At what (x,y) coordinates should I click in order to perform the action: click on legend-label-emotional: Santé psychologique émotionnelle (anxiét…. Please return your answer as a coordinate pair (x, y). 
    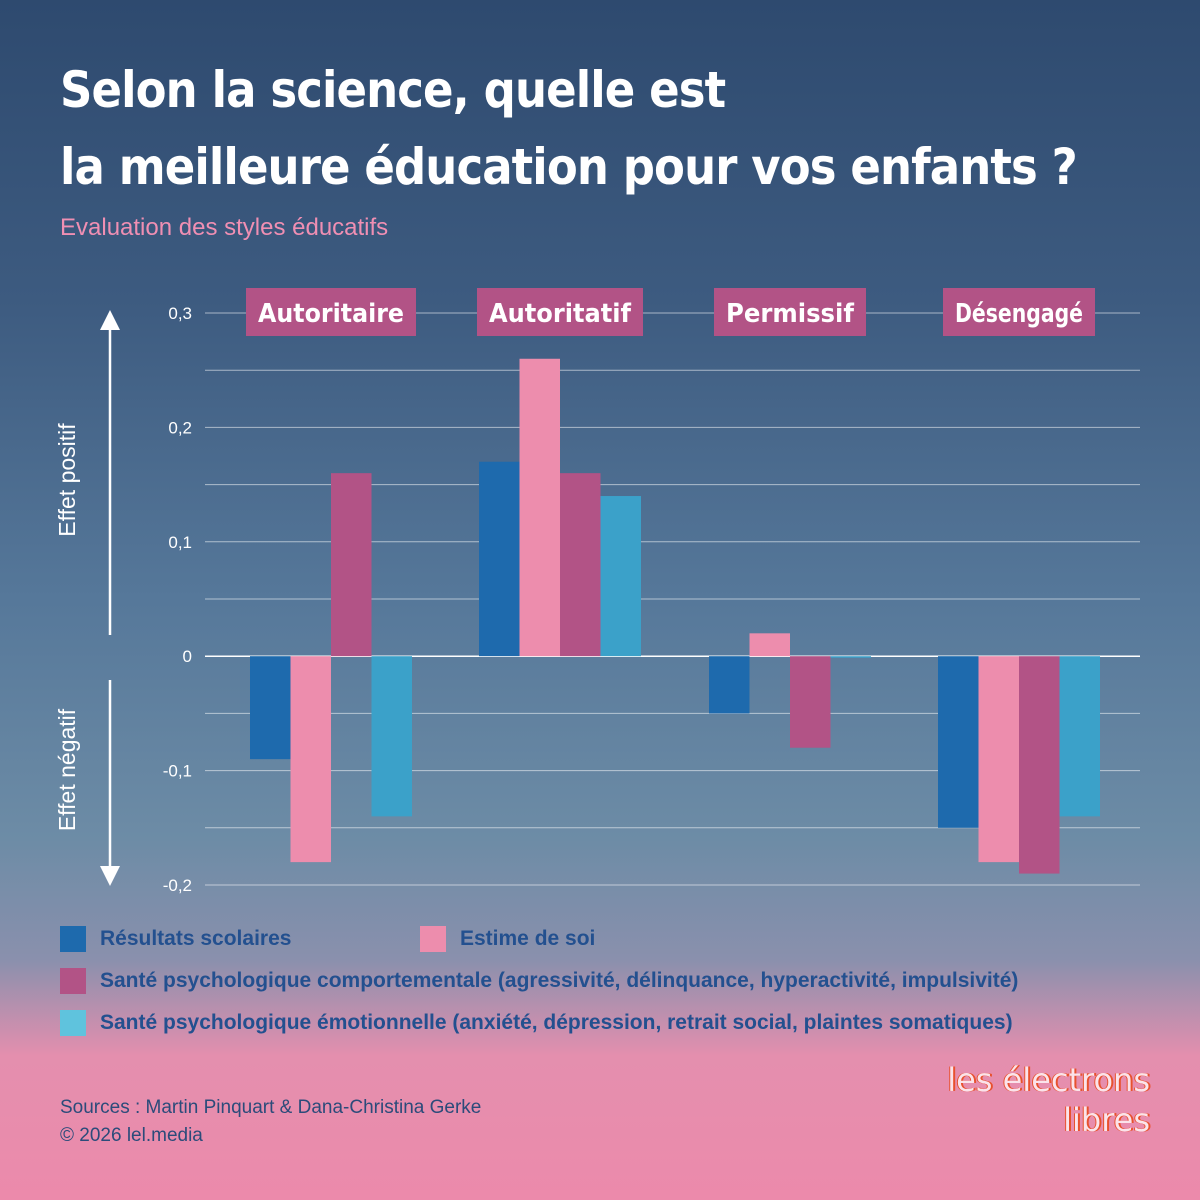
    Looking at the image, I should click on (556, 1022).